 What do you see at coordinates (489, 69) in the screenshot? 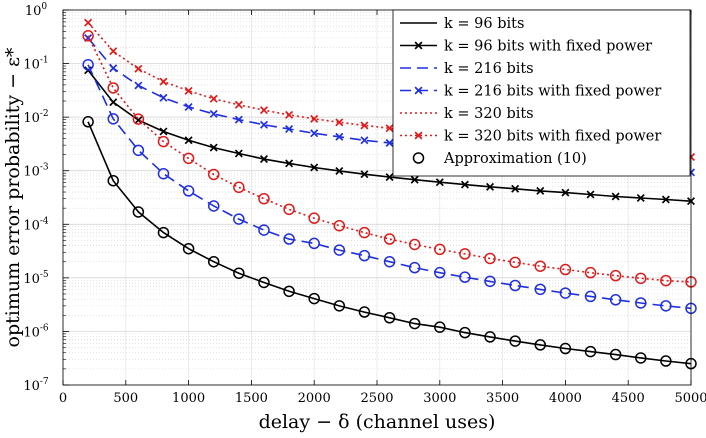
I see `legend-label: k = 216 bits` at bounding box center [489, 69].